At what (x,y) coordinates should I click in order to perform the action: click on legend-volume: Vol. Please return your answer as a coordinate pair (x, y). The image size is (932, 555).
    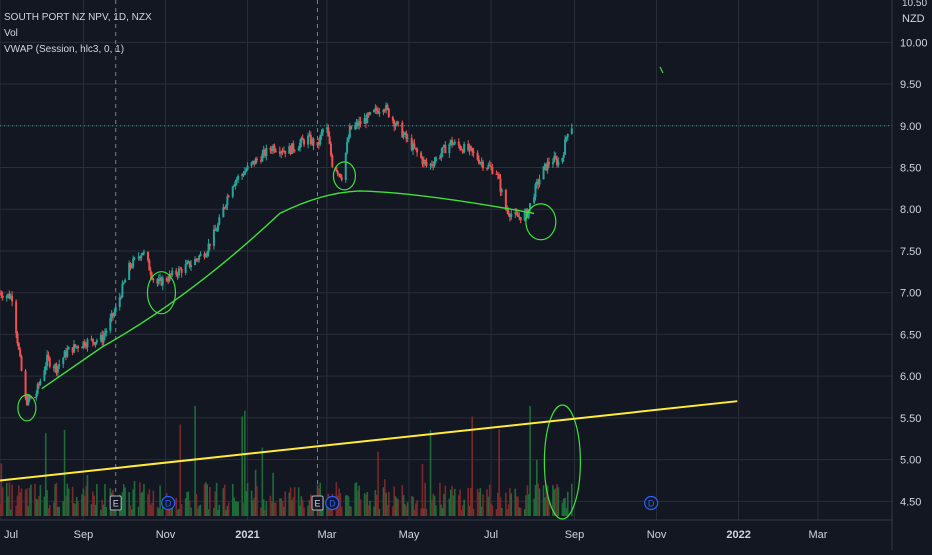
    Looking at the image, I should click on (11, 33).